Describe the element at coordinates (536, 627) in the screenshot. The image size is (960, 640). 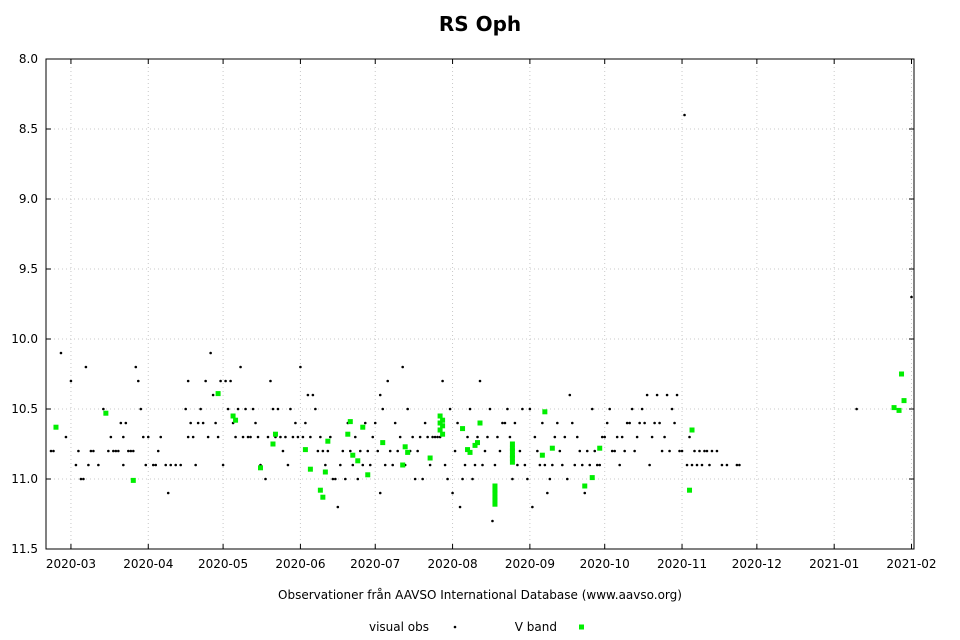
I see `legend-label-v-band: V band` at that location.